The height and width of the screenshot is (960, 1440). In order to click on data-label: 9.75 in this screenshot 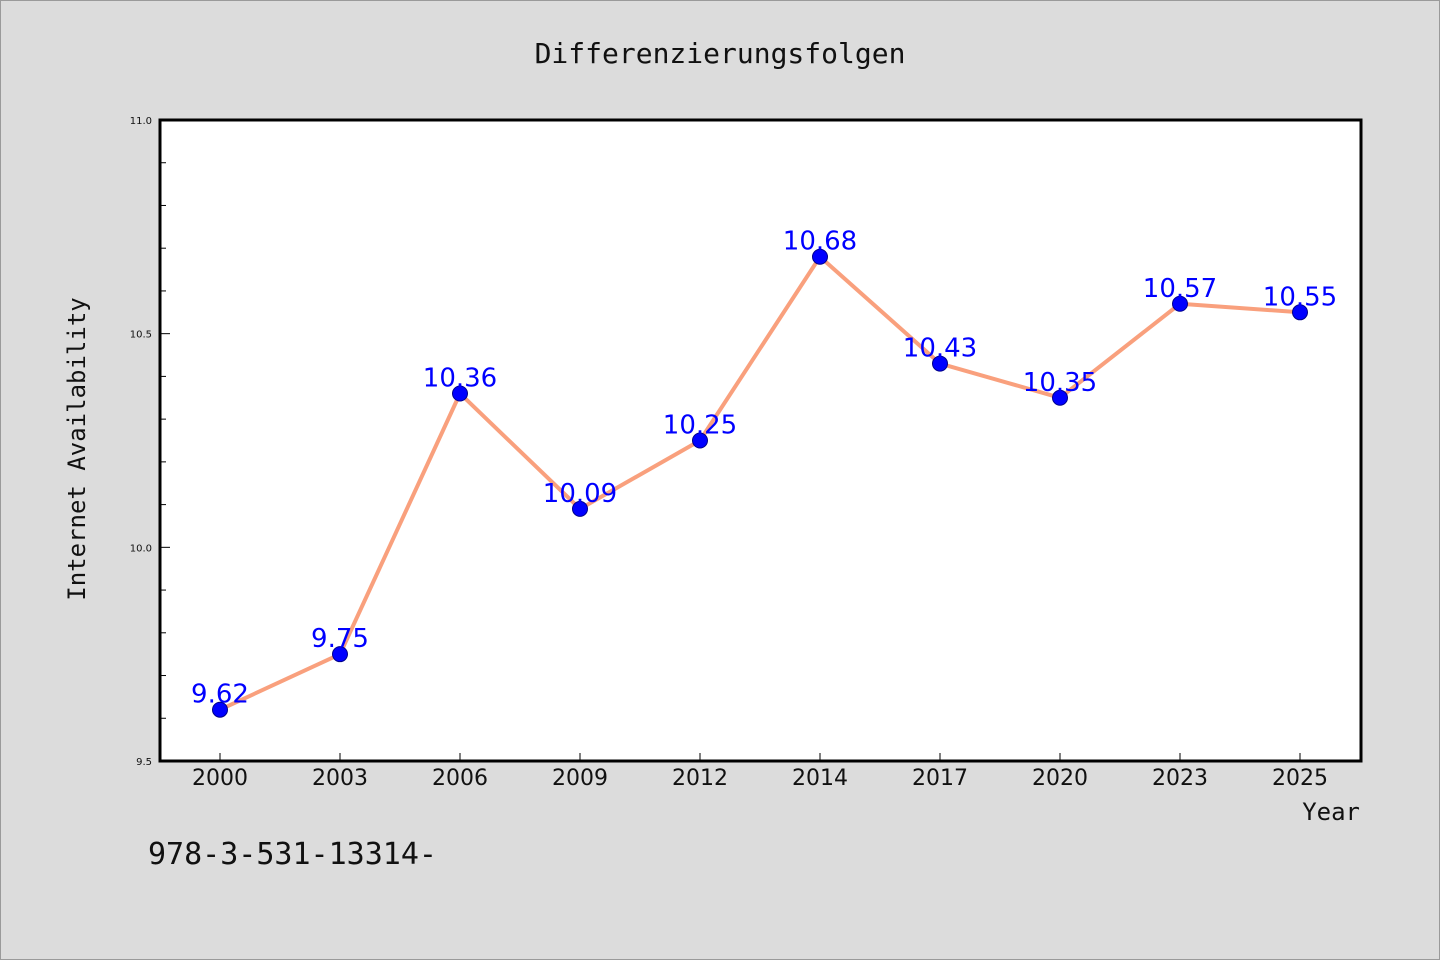, I will do `click(340, 639)`.